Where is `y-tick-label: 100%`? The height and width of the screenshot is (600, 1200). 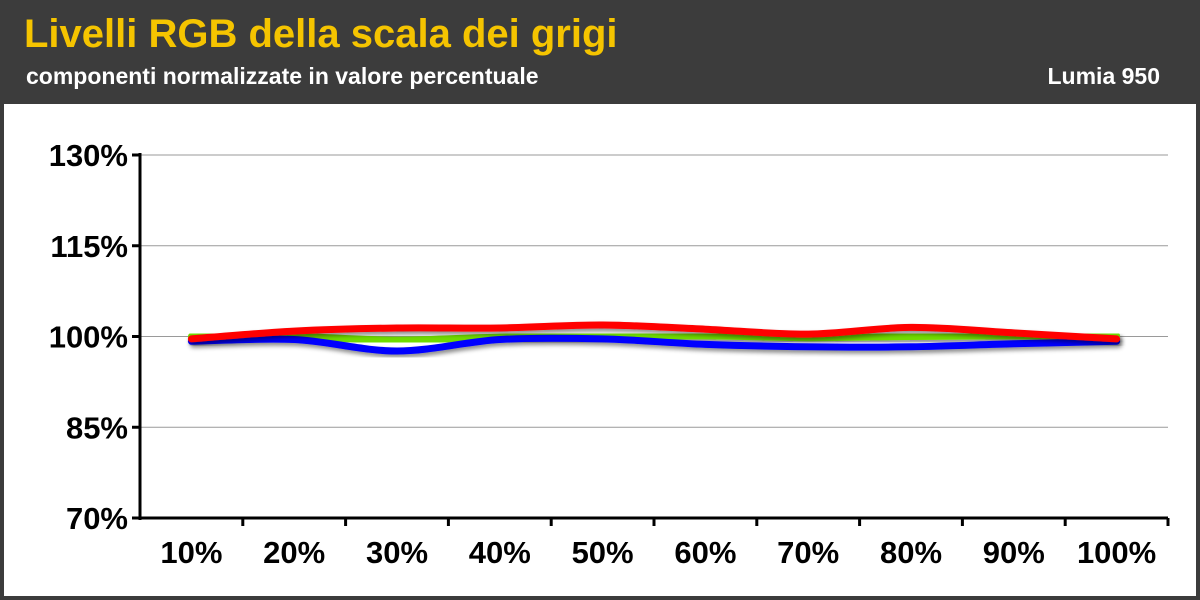
y-tick-label: 100% is located at coordinates (88, 337).